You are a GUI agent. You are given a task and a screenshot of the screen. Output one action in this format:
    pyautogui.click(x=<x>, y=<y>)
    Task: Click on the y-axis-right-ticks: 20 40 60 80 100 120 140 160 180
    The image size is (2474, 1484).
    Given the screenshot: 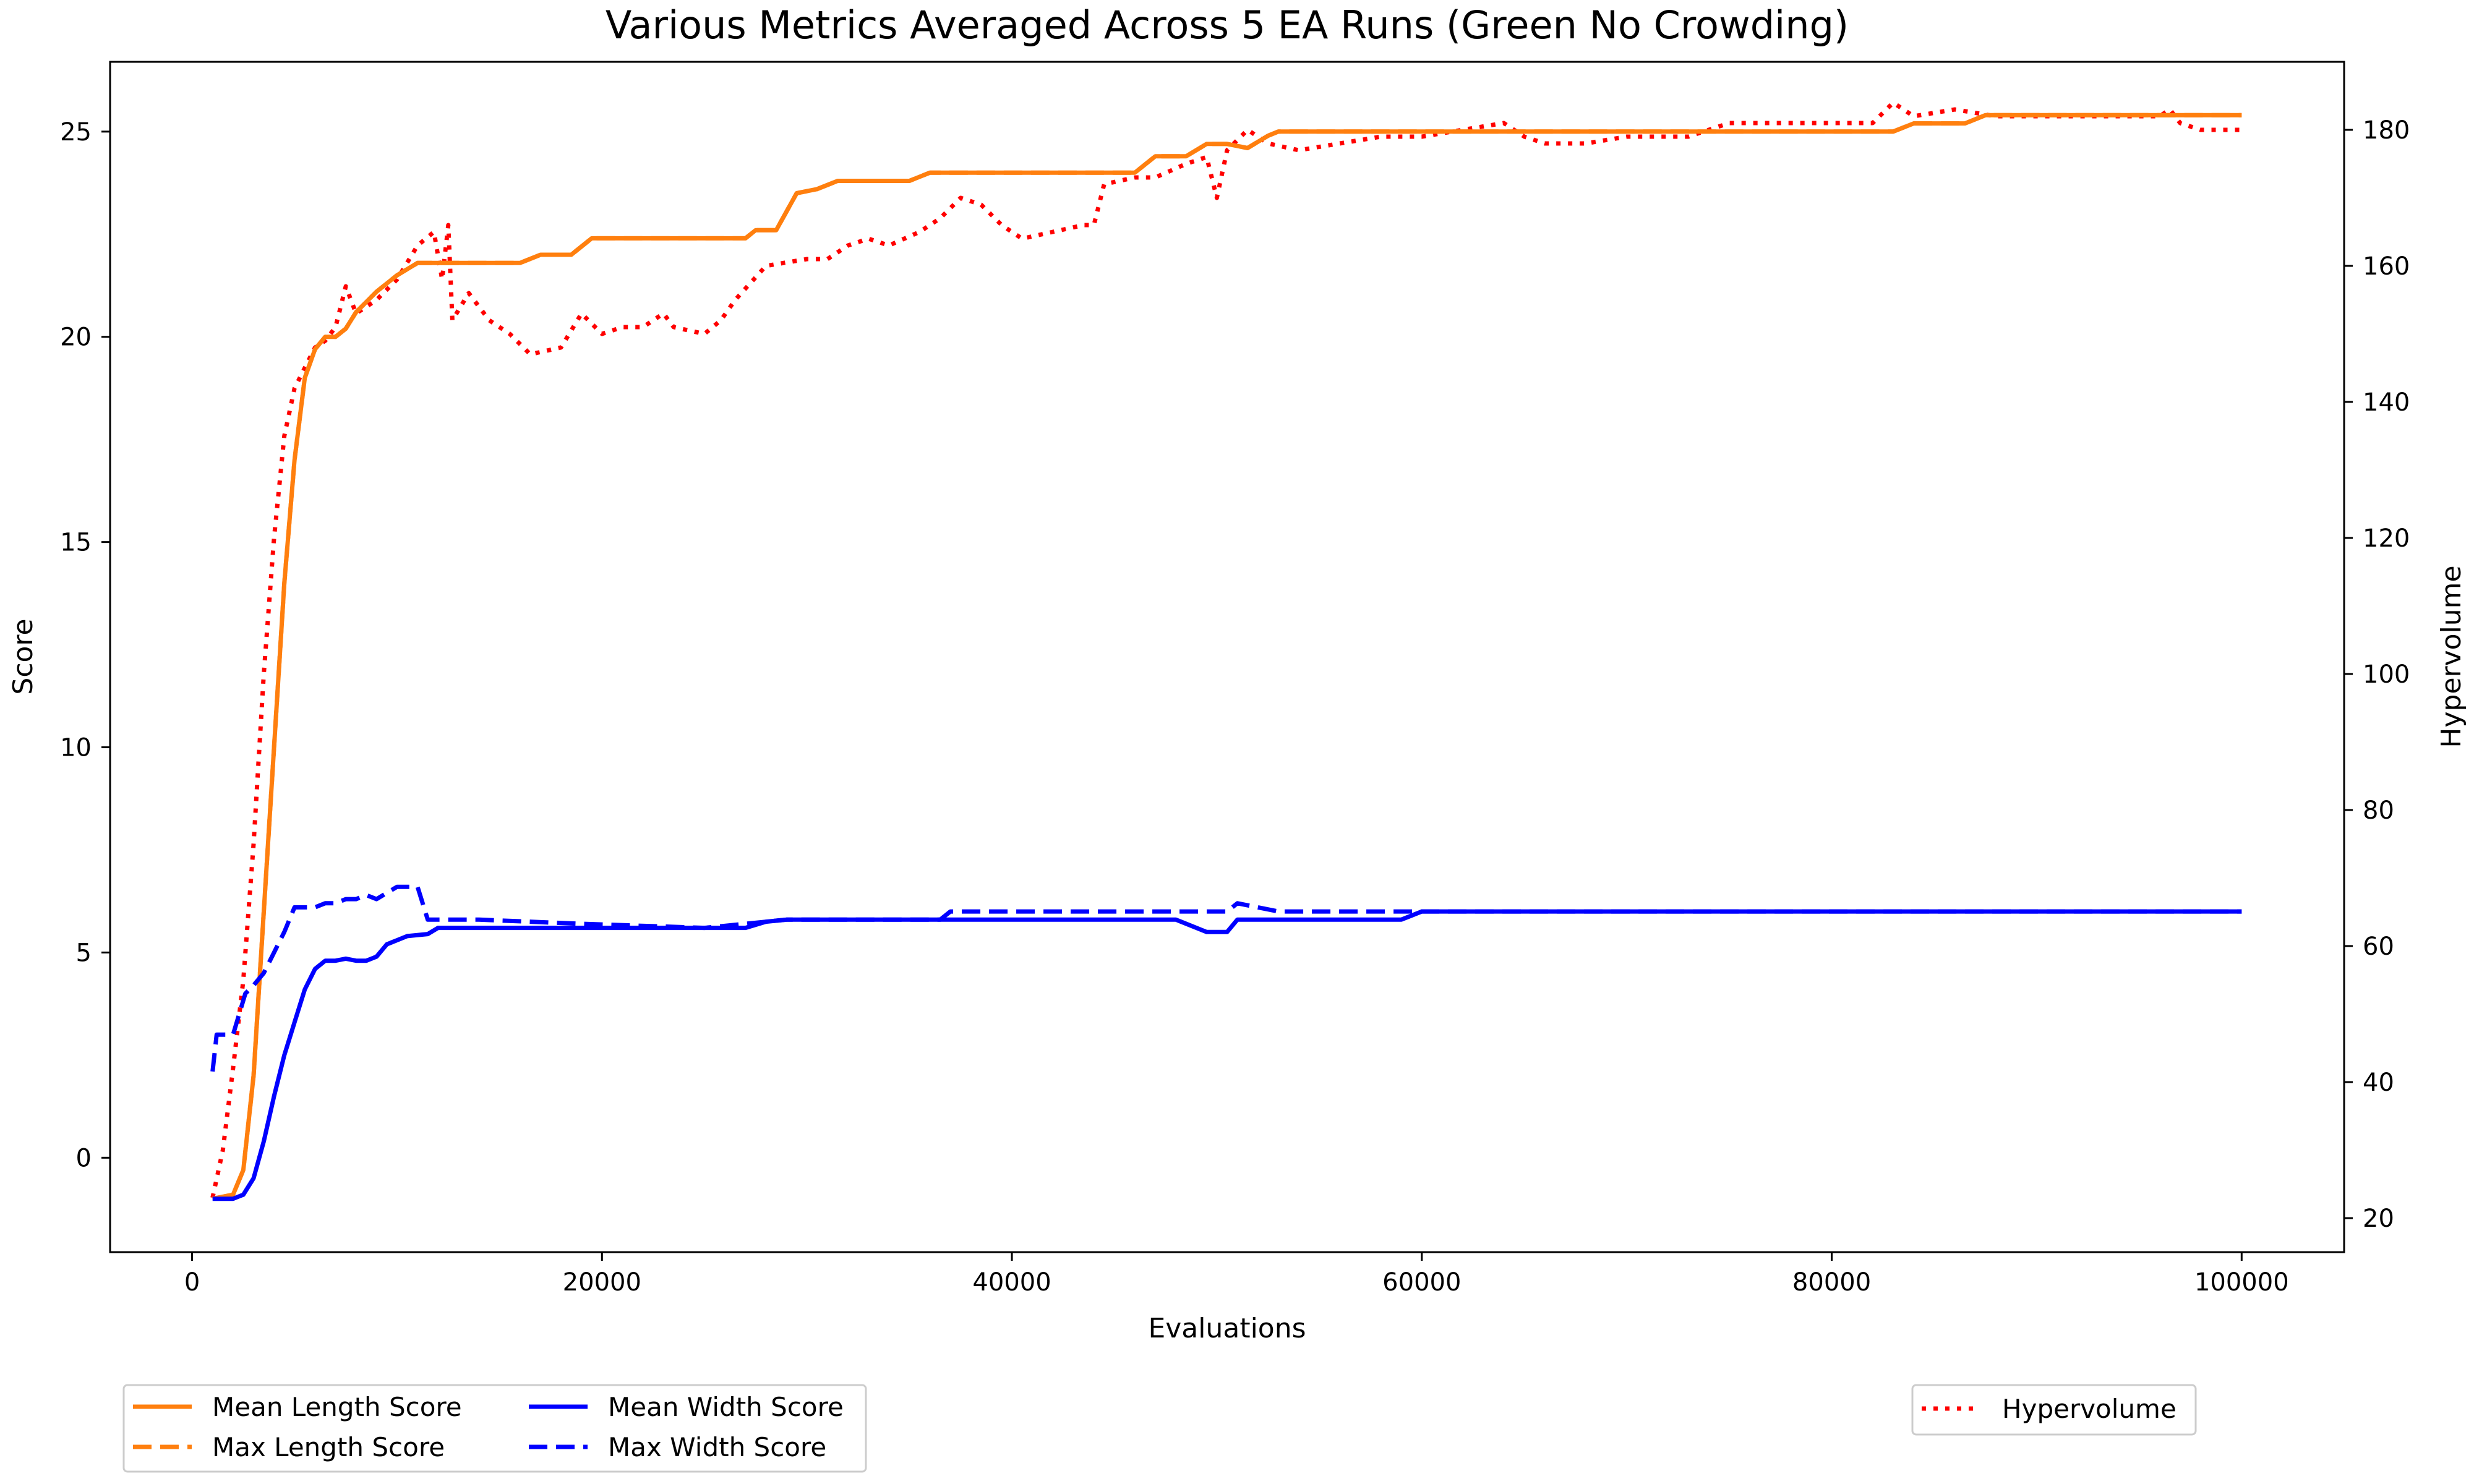 What is the action you would take?
    pyautogui.click(x=2377, y=674)
    